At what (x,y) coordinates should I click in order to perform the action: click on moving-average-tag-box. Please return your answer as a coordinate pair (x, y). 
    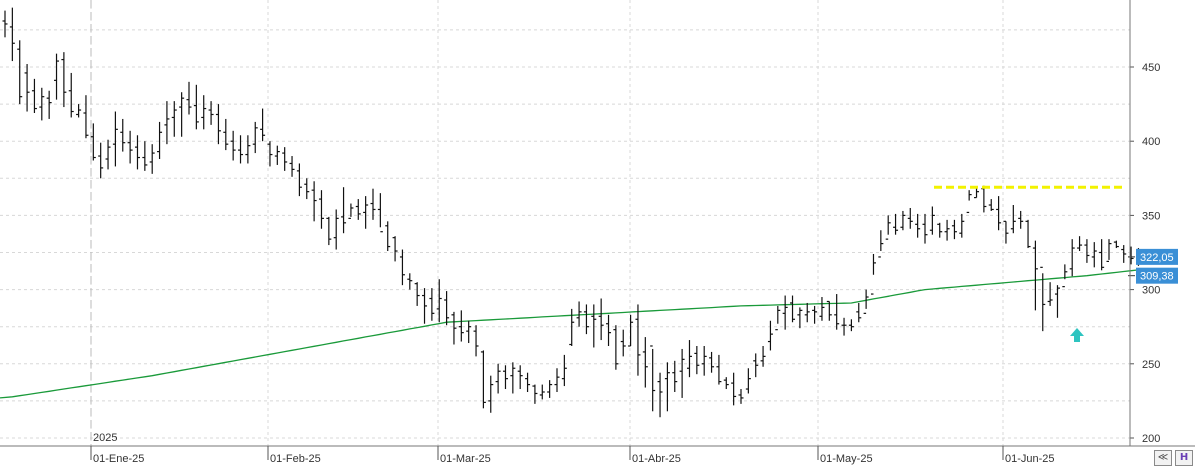
    Looking at the image, I should click on (1157, 275).